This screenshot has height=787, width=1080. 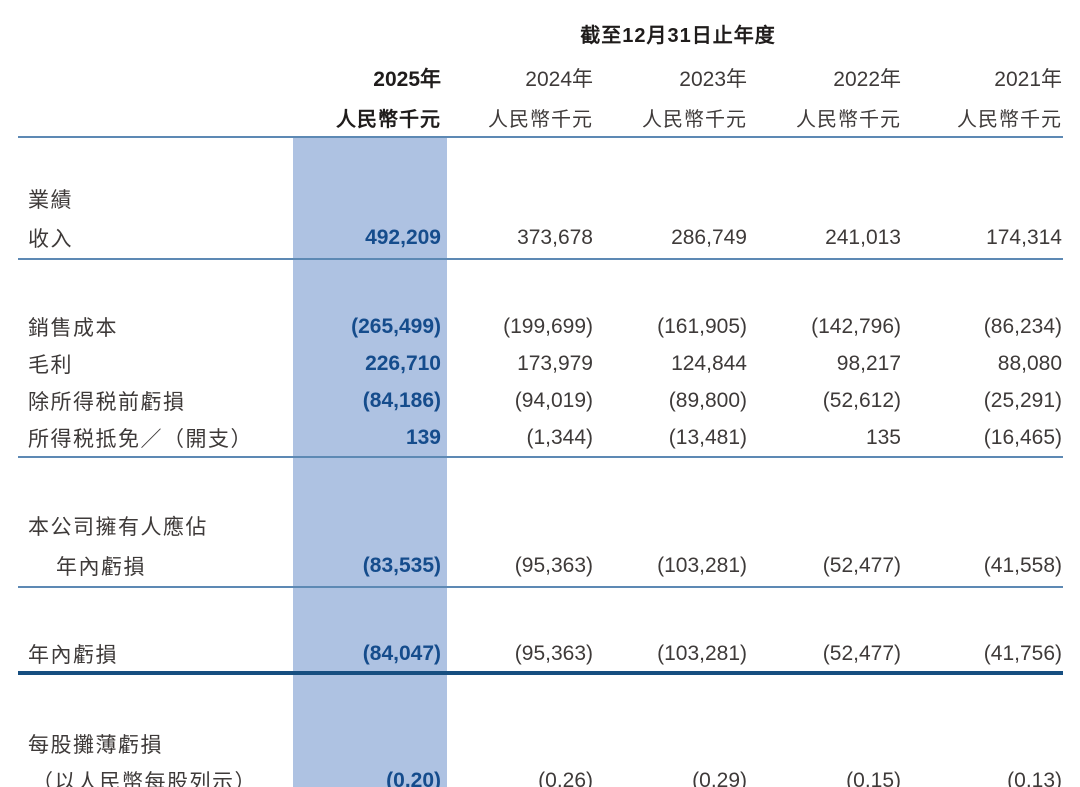 What do you see at coordinates (678, 239) in the screenshot?
I see `cell-value: 286,749` at bounding box center [678, 239].